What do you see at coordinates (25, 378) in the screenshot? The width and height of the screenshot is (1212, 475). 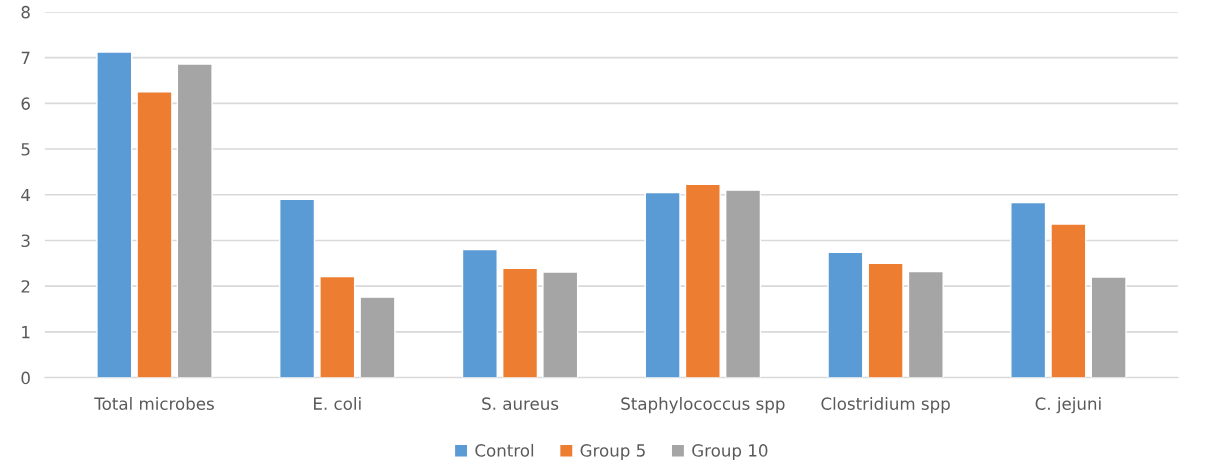 I see `y-tick-label: 0` at bounding box center [25, 378].